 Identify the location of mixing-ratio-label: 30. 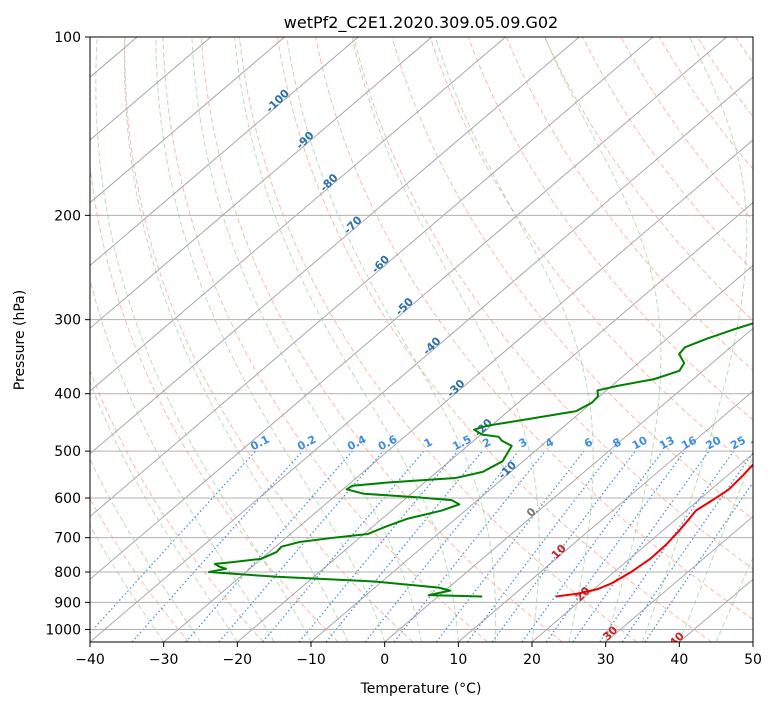
(759, 443).